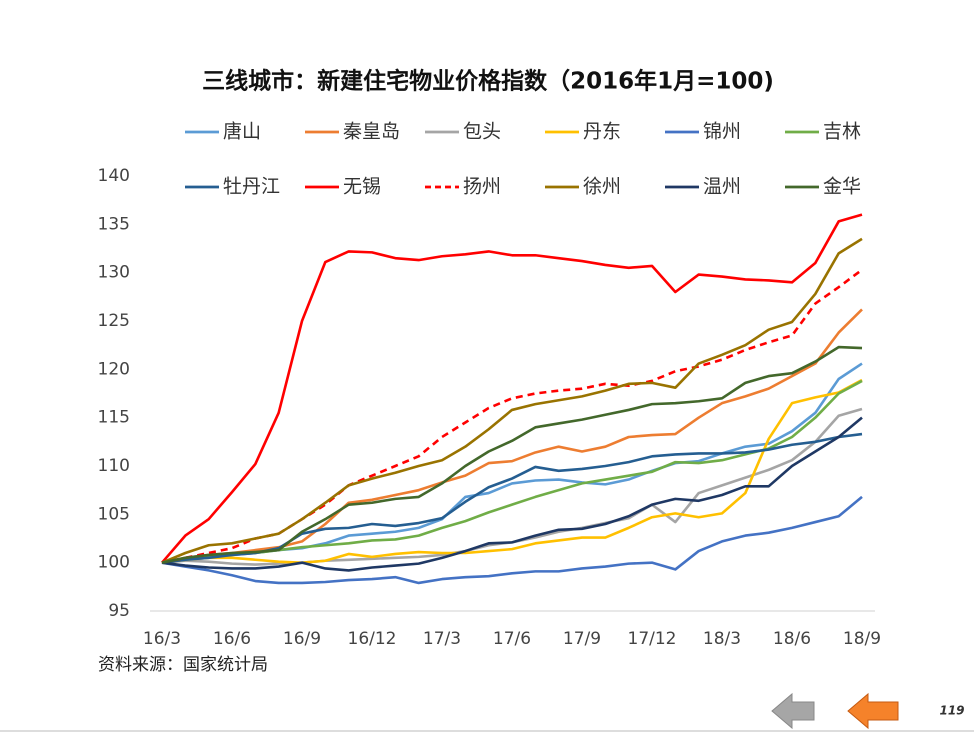 The height and width of the screenshot is (733, 974). Describe the element at coordinates (114, 176) in the screenshot. I see `y-tick-label: 140` at that location.